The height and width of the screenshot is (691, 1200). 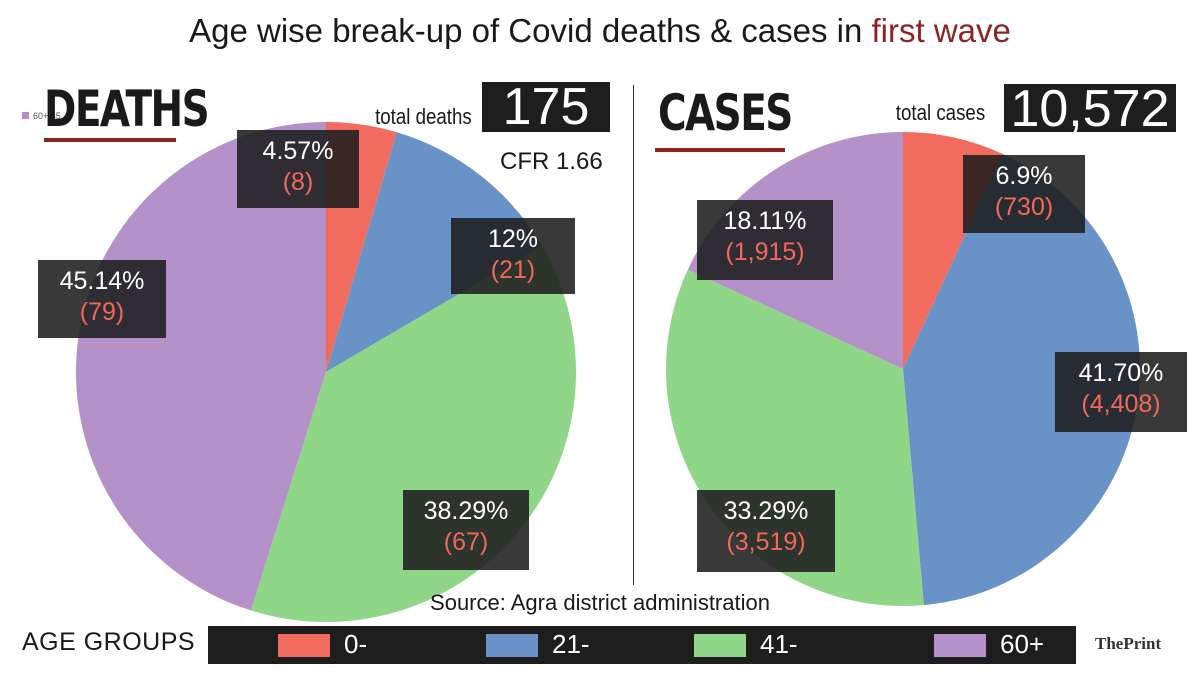 I want to click on cases-label-21-40: 41.70% (4,408), so click(x=1121, y=392).